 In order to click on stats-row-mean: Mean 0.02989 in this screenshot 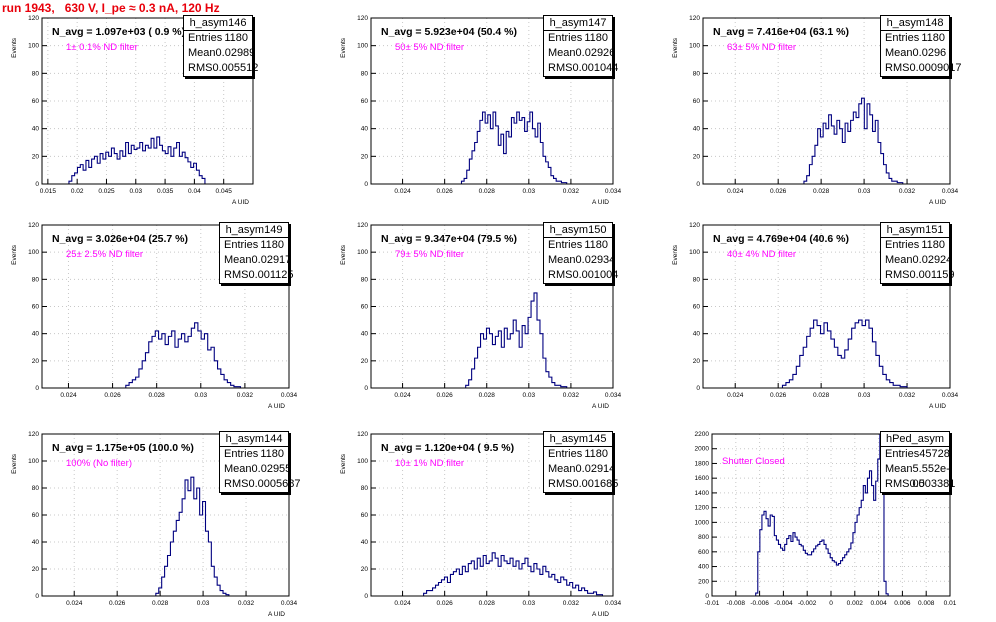, I will do `click(219, 53)`.